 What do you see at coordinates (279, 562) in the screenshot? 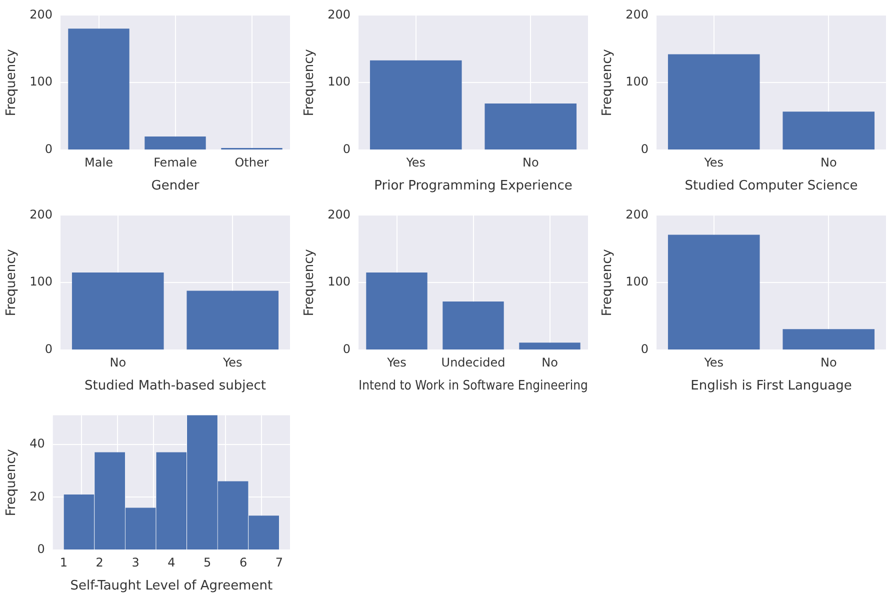
I see `x-tick-label: 7` at bounding box center [279, 562].